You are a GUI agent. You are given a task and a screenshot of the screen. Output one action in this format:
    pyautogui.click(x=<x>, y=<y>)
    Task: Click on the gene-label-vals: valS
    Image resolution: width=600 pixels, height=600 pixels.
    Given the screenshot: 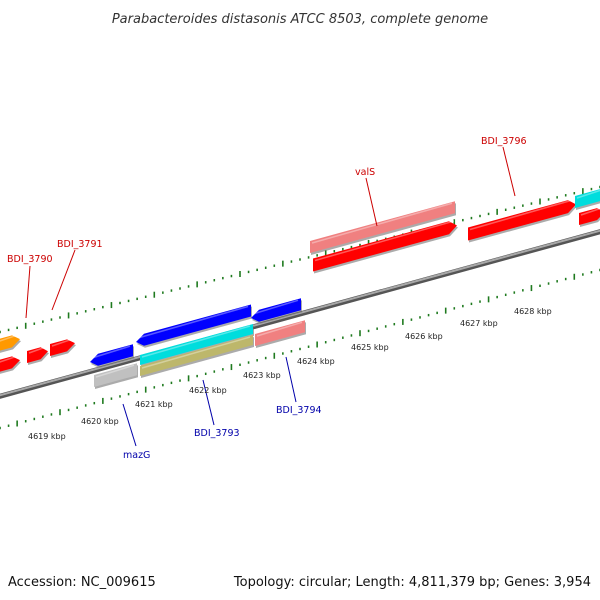 What is the action you would take?
    pyautogui.click(x=365, y=172)
    